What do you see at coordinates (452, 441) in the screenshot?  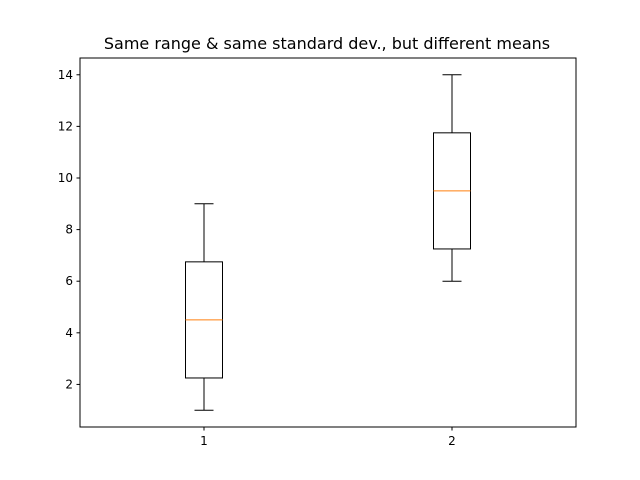 I see `x-tick-label-2: 2` at bounding box center [452, 441].